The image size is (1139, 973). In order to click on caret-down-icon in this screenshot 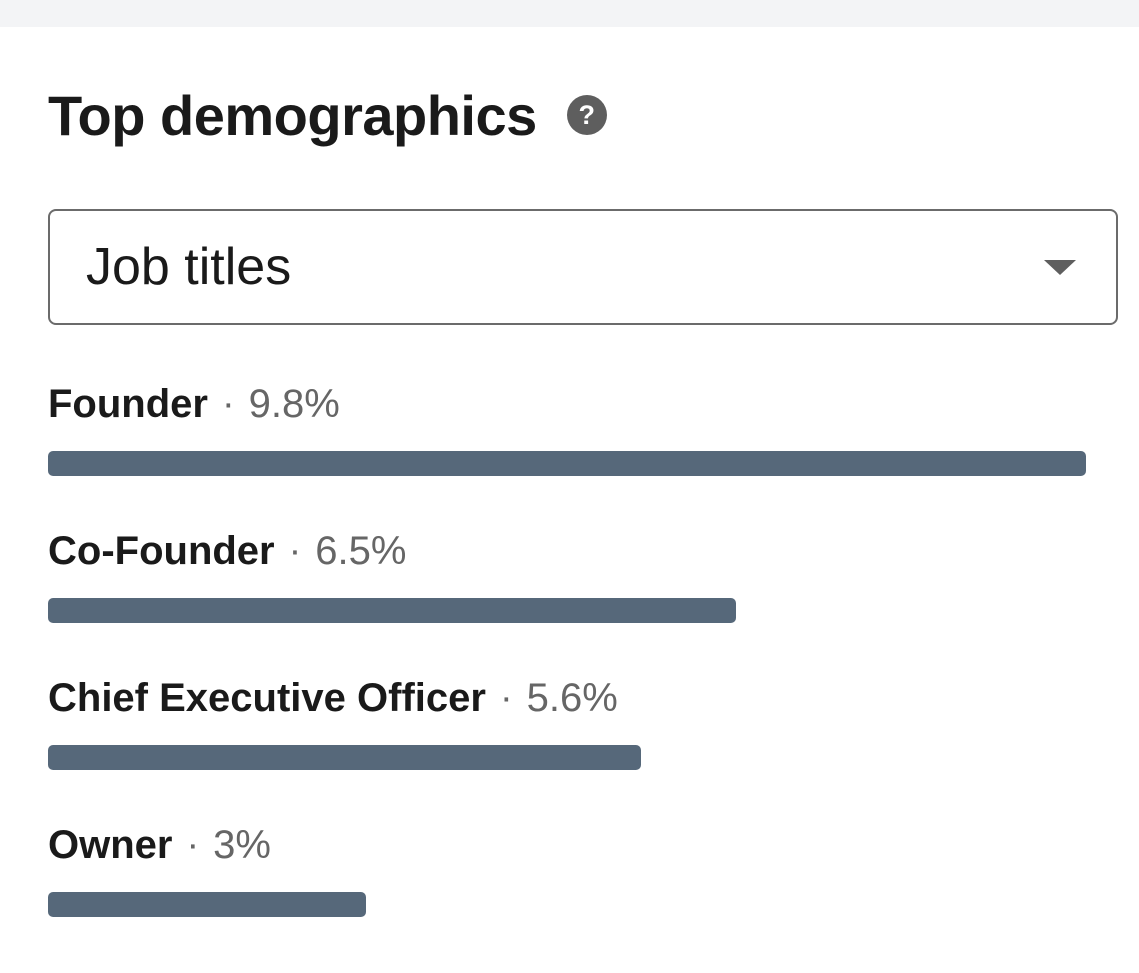, I will do `click(1060, 267)`.